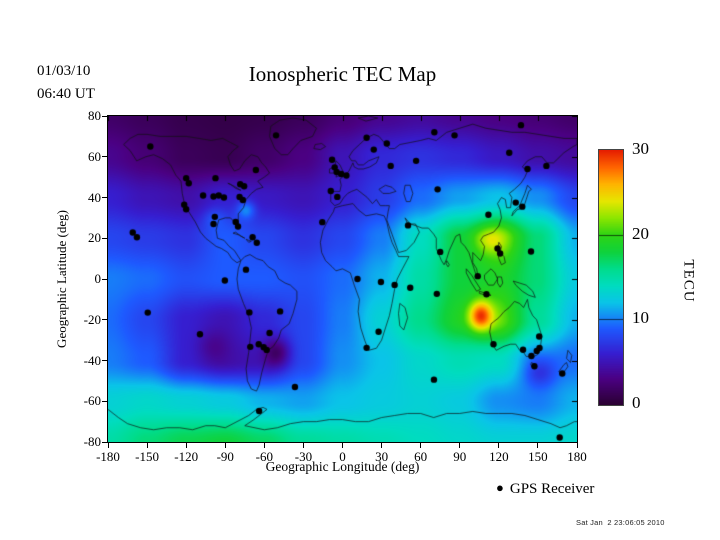  I want to click on y-tick-label: -40, so click(92, 360).